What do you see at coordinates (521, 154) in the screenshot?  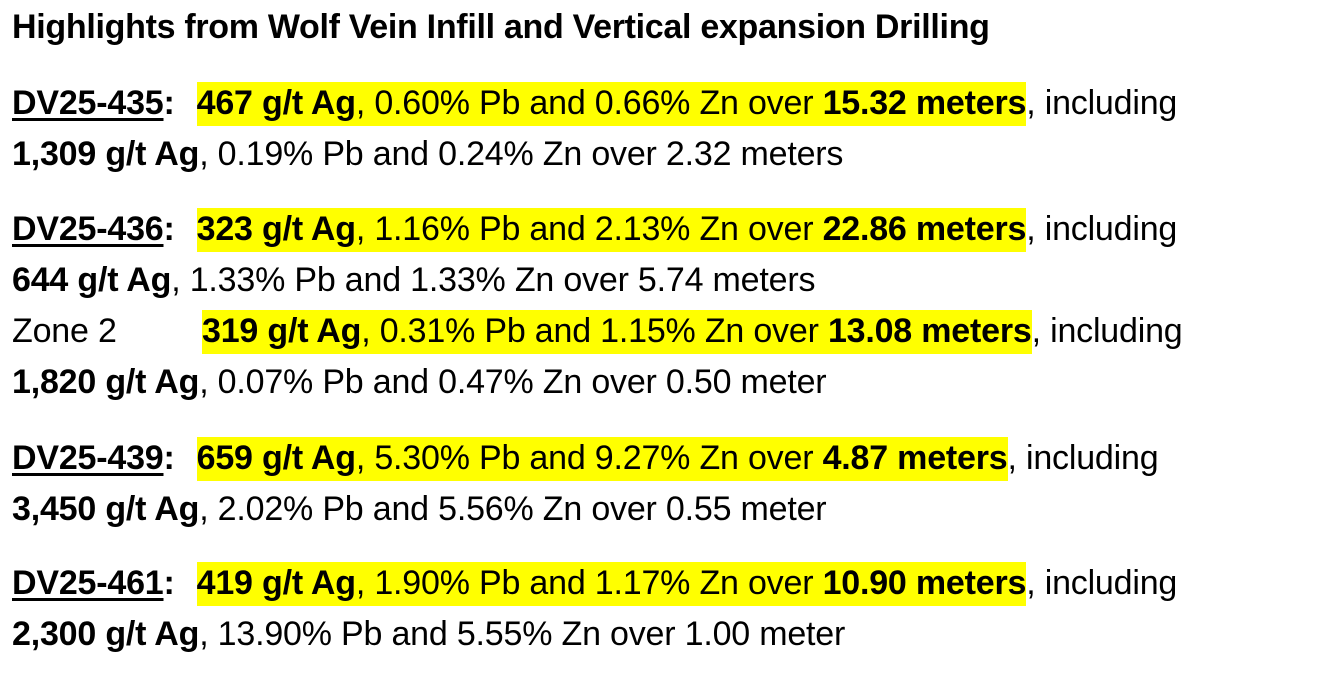 I see `sub-interval-text: , 0.19% Pb and 0.24% Zn over 2.32 meters` at bounding box center [521, 154].